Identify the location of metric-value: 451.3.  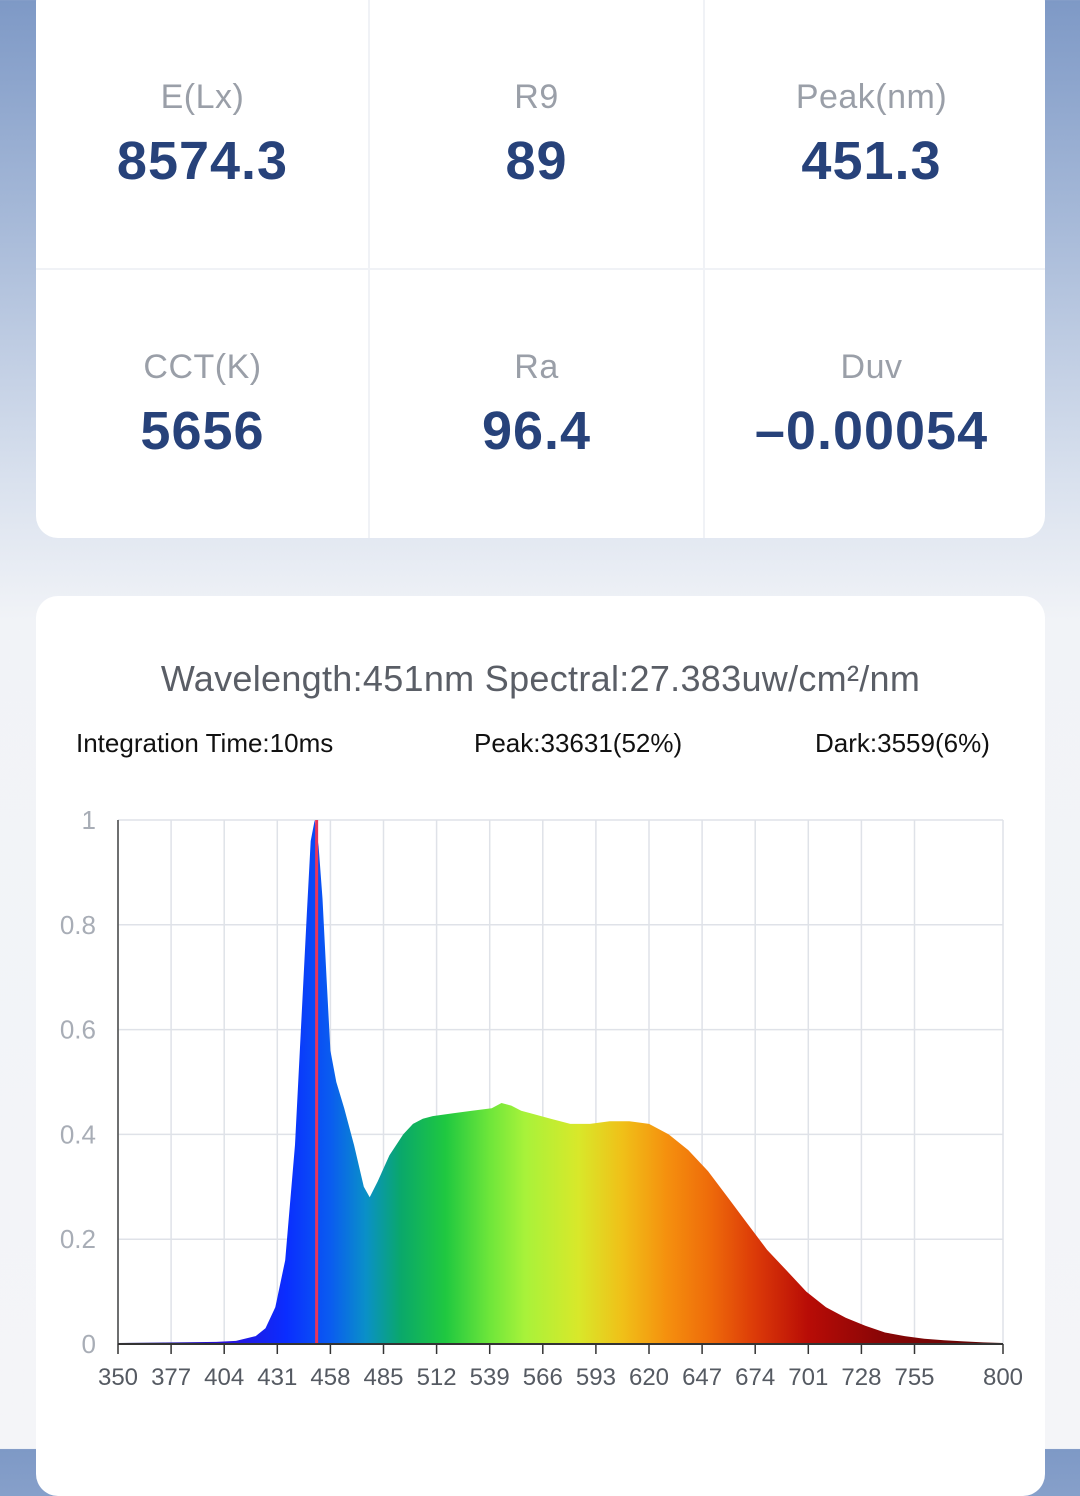
(871, 161).